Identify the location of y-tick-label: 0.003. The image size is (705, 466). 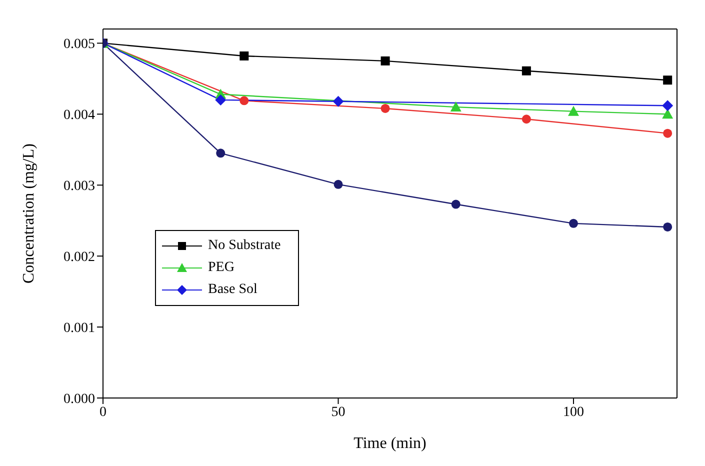
(79, 186).